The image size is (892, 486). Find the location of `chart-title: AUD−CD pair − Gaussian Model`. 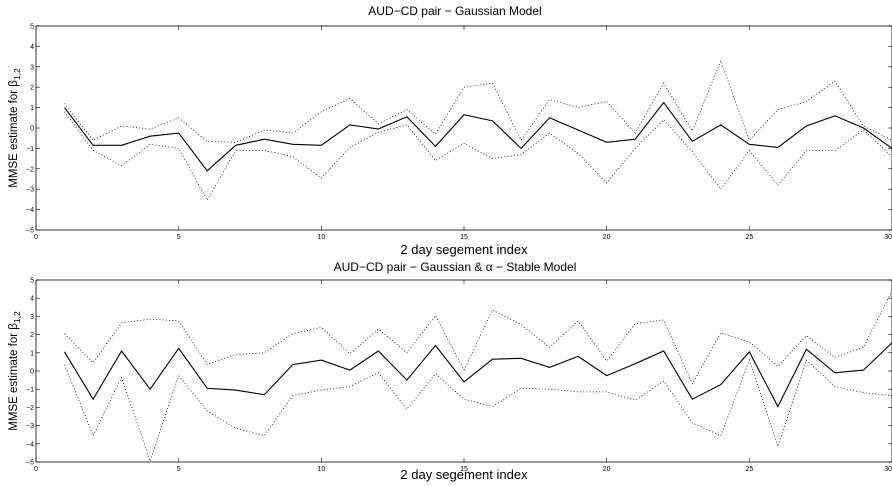

chart-title: AUD−CD pair − Gaussian Model is located at coordinates (454, 11).